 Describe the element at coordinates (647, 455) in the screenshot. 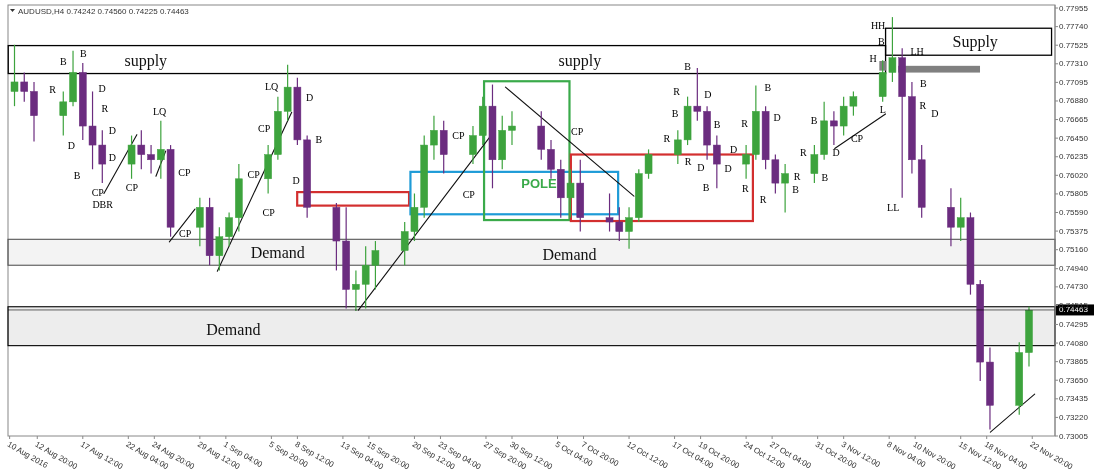

I see `x-tick-label: 12 Oct 12:00` at that location.